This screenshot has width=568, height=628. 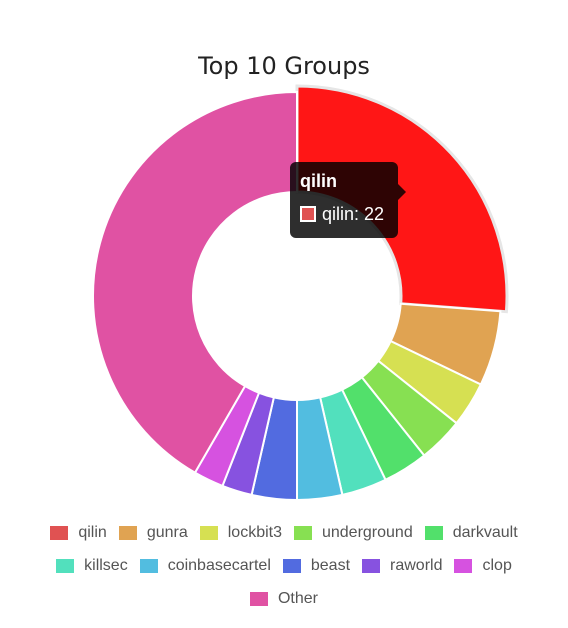 I want to click on legend-item-underground: underground, so click(x=353, y=532).